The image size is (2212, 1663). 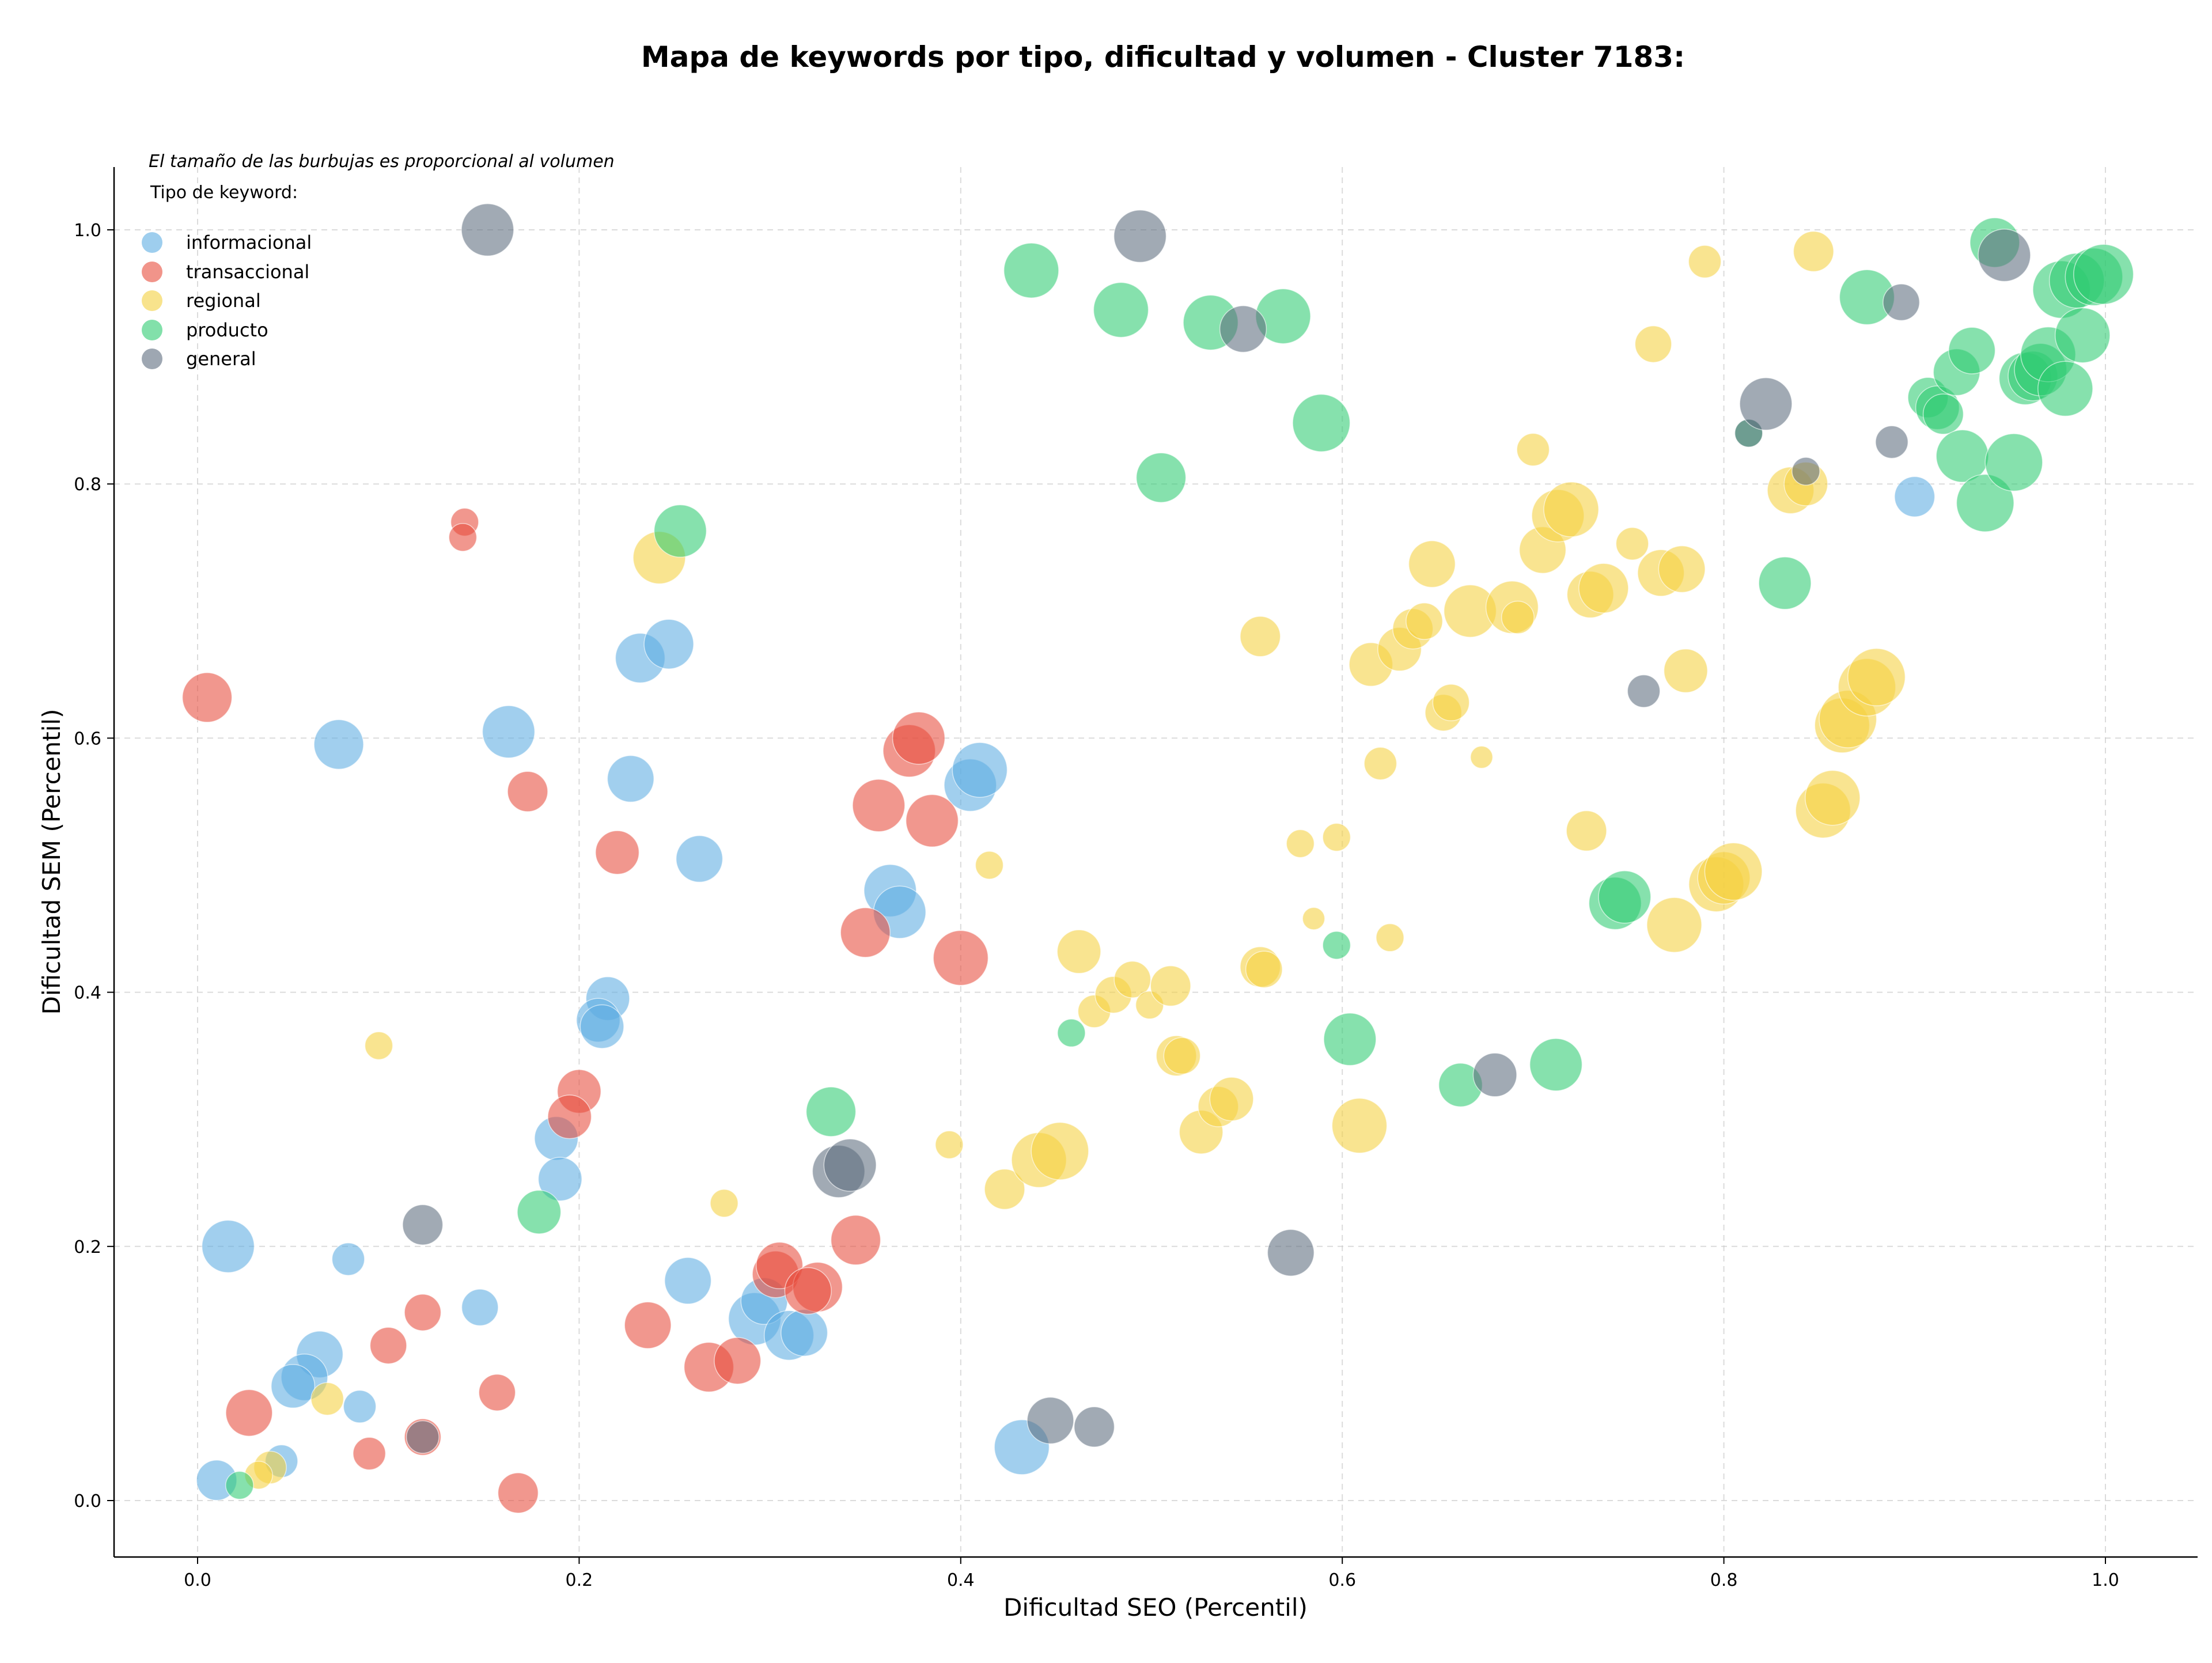 What do you see at coordinates (205, 330) in the screenshot?
I see `legend-entry-producto: producto` at bounding box center [205, 330].